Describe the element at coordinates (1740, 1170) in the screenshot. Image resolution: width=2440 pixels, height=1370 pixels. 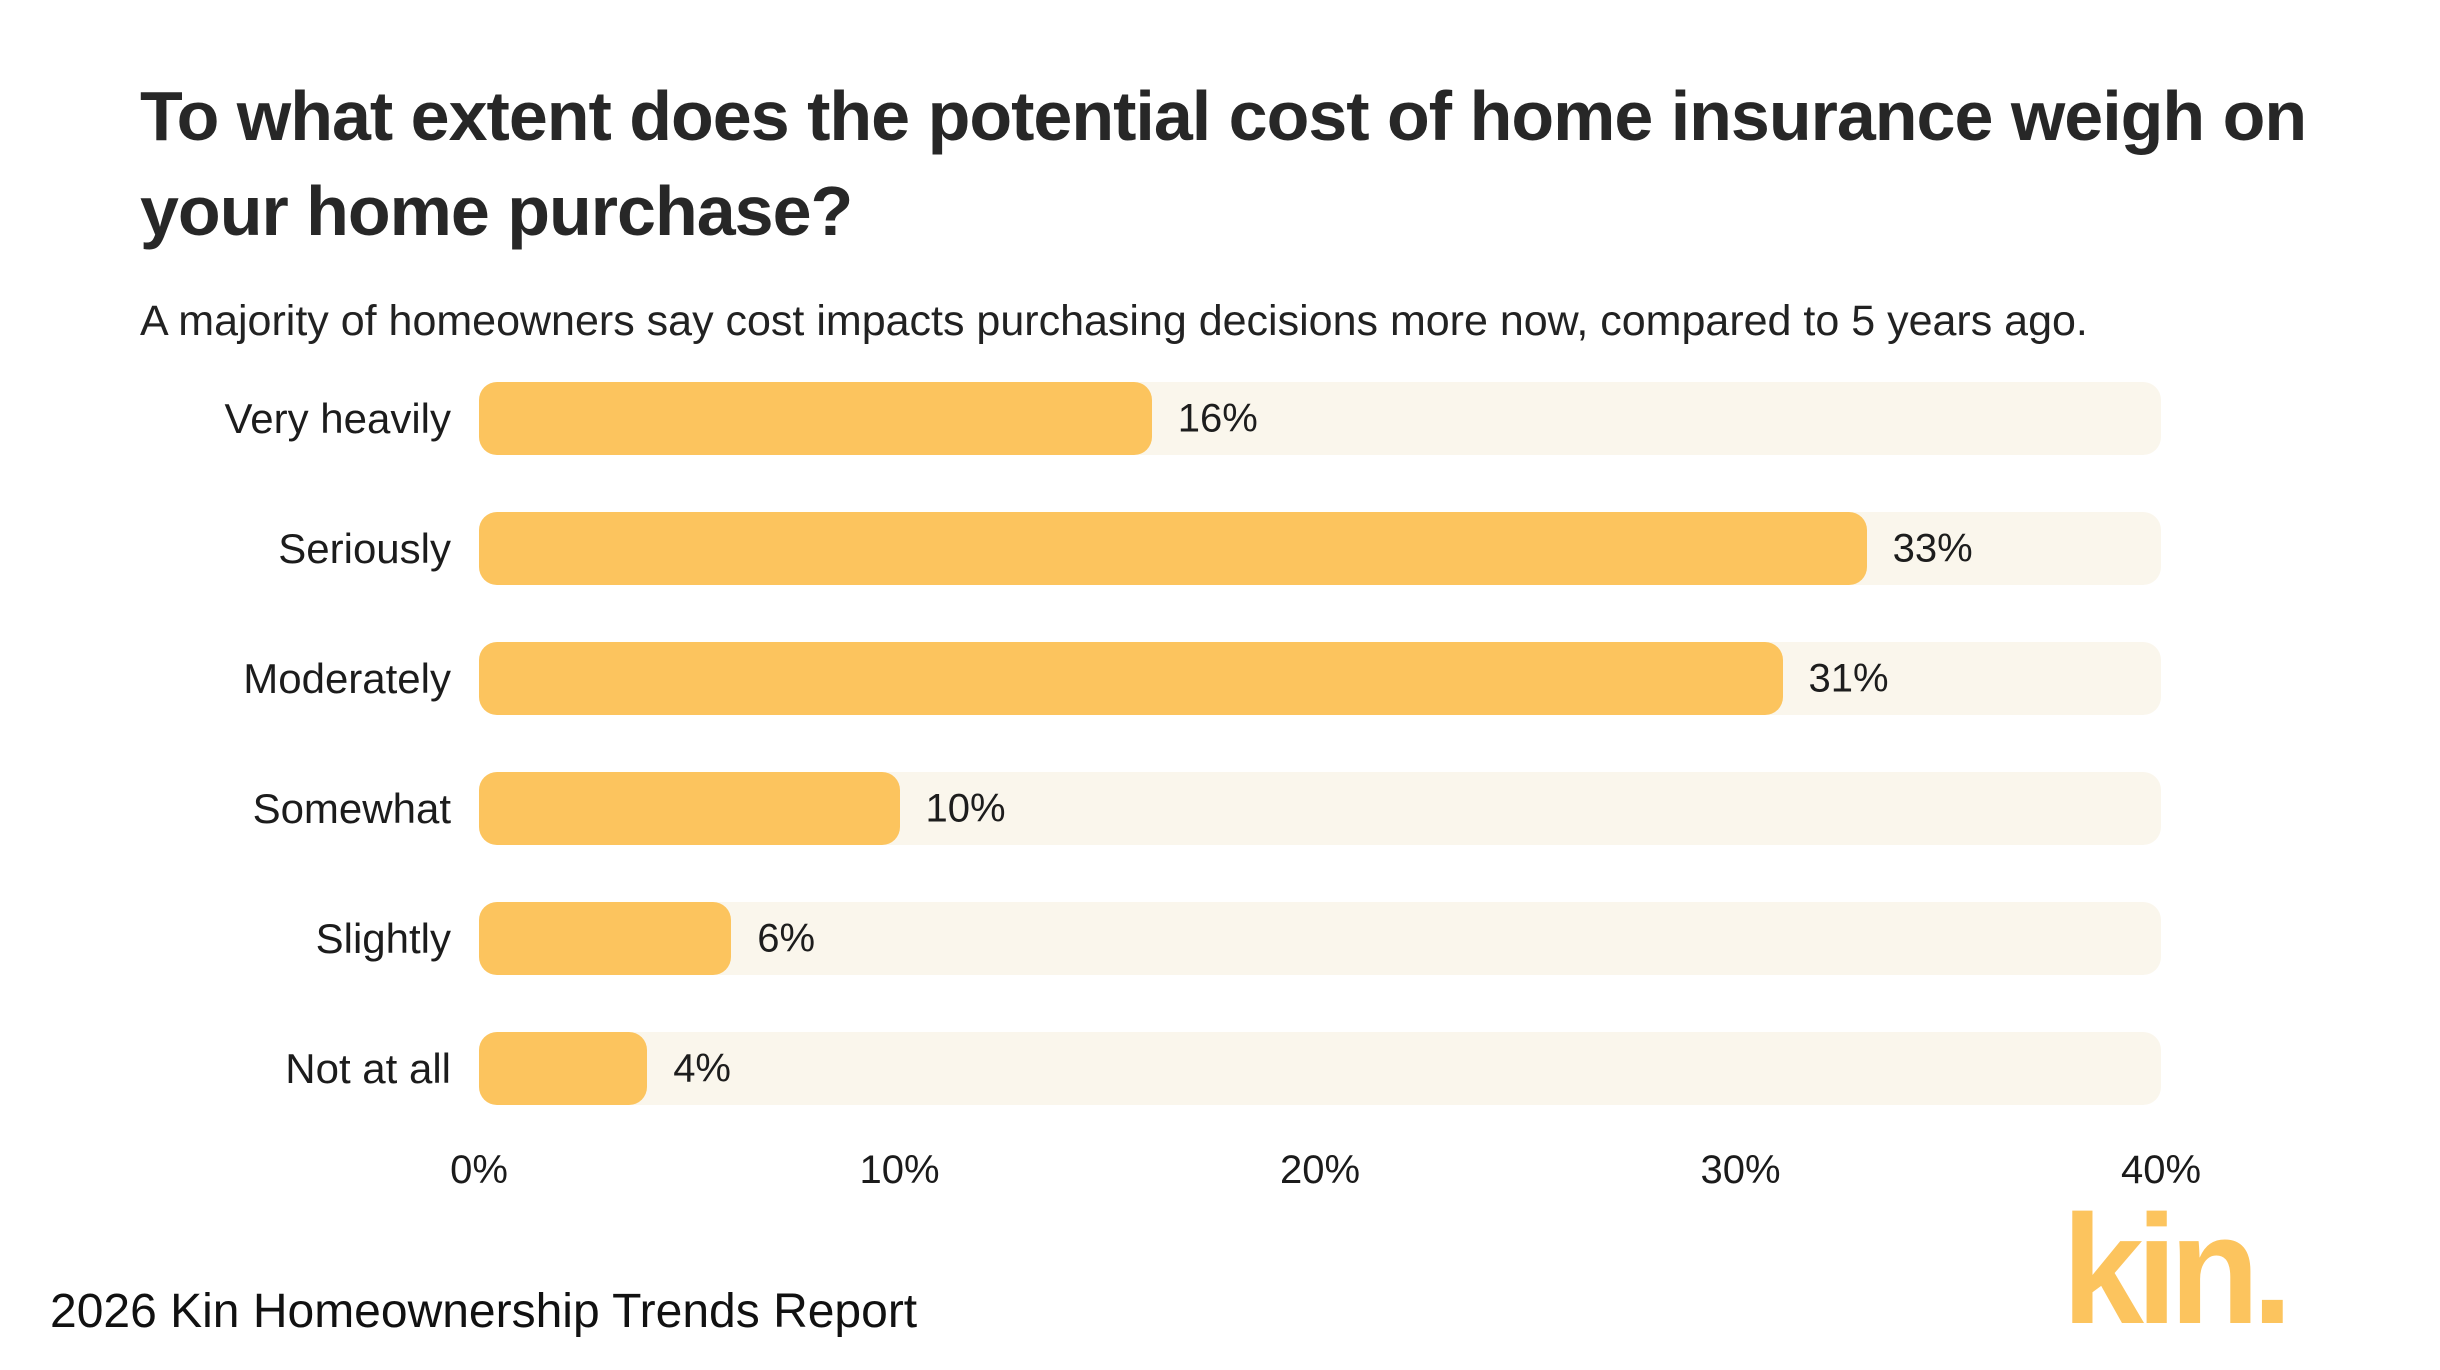
I see `x-tick-label: 30%` at that location.